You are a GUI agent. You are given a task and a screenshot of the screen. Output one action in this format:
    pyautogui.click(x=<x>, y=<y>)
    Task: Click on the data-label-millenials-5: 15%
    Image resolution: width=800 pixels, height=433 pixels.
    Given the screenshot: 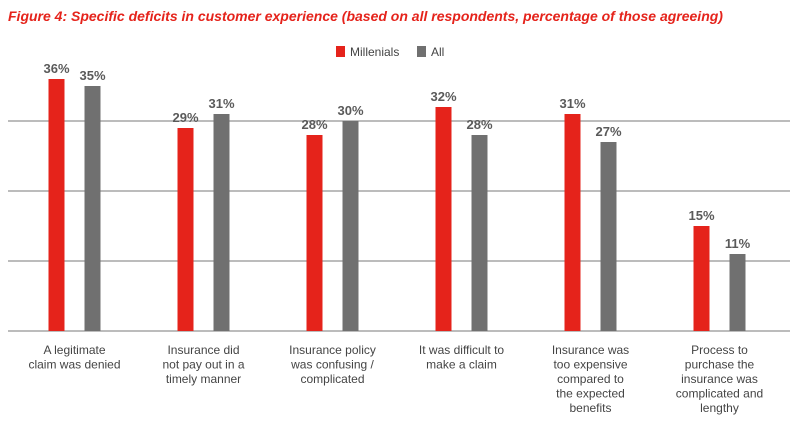 What is the action you would take?
    pyautogui.click(x=701, y=215)
    